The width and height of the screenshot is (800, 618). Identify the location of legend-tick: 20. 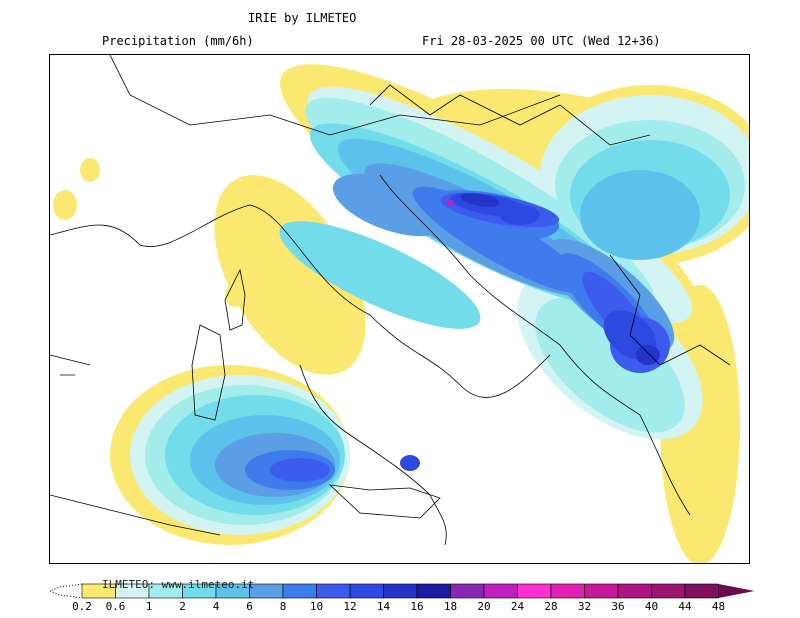
(484, 606).